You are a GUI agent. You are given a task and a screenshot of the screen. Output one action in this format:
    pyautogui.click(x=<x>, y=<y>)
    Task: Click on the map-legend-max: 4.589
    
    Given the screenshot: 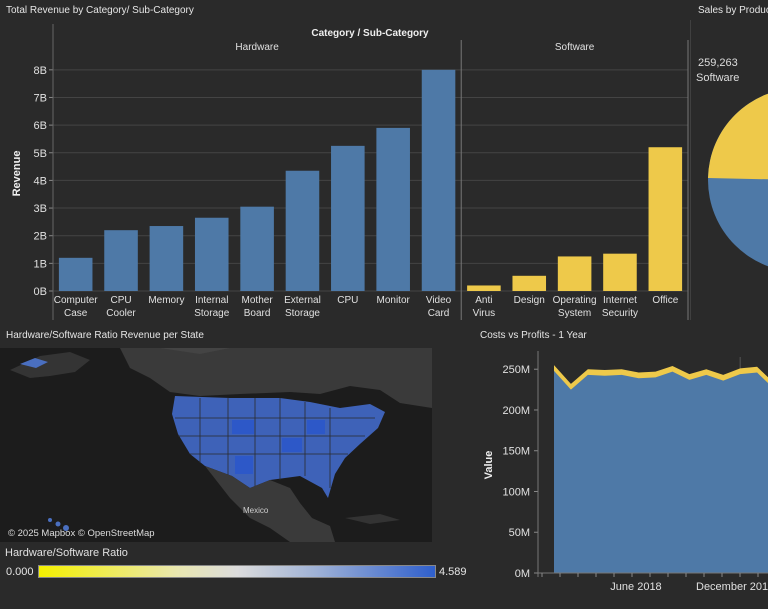 What is the action you would take?
    pyautogui.click(x=453, y=572)
    